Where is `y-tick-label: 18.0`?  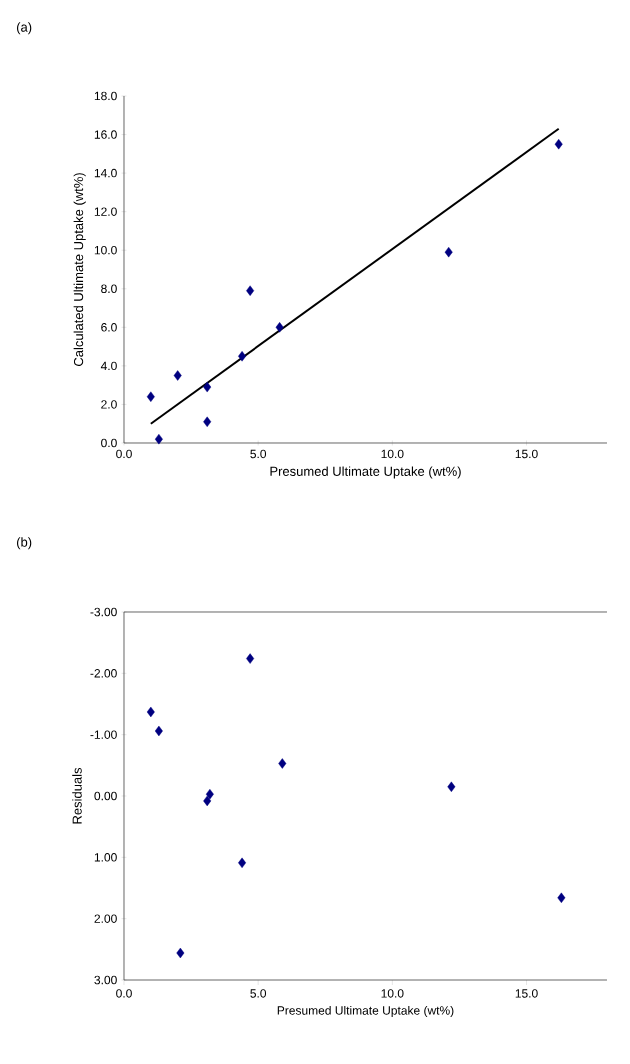 y-tick-label: 18.0 is located at coordinates (105, 96).